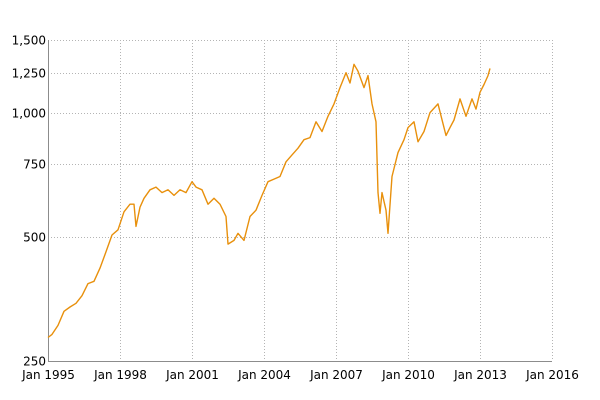 Image resolution: width=600 pixels, height=400 pixels. Describe the element at coordinates (34, 165) in the screenshot. I see `y-tick-label: 750` at that location.